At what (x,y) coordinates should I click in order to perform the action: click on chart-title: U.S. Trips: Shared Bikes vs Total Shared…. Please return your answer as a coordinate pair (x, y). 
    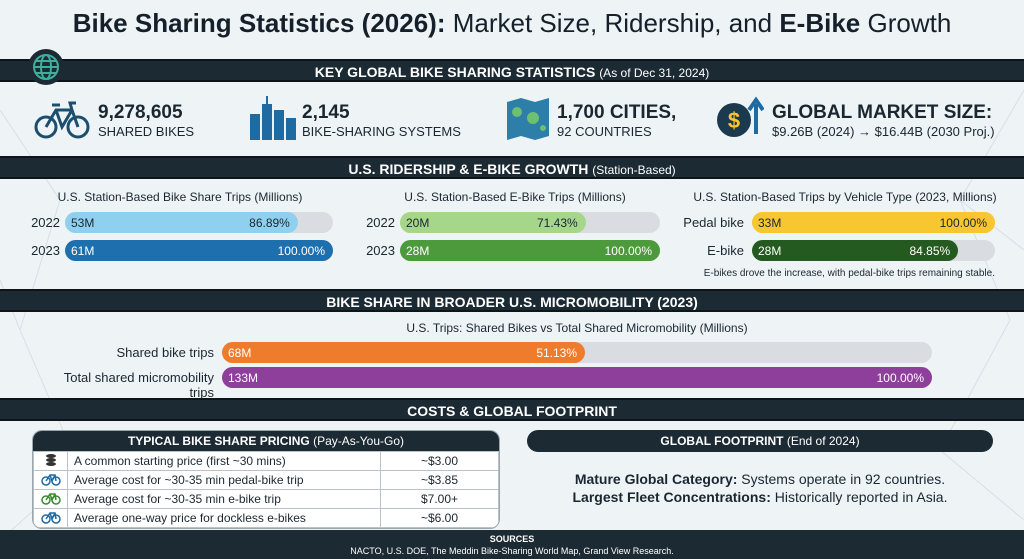
    Looking at the image, I should click on (577, 328).